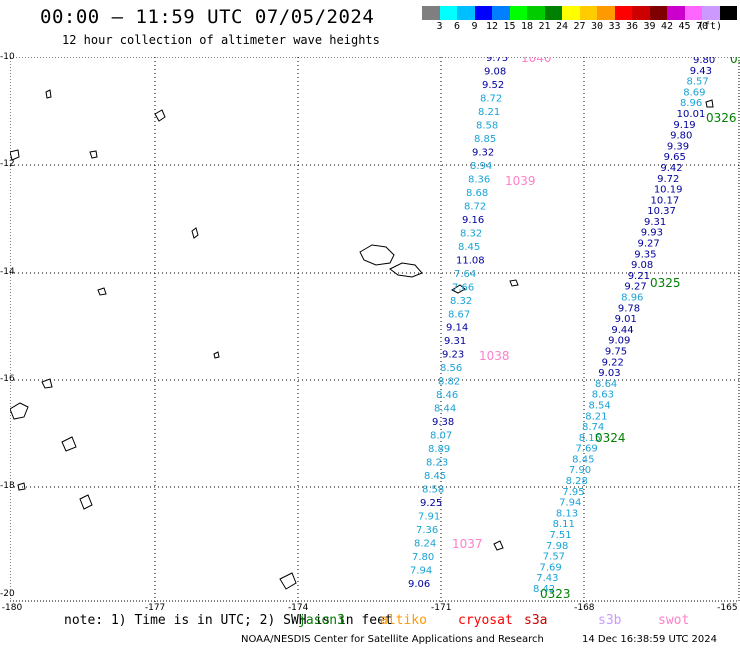  What do you see at coordinates (485, 139) in the screenshot?
I see `left-track-value: 8.85` at bounding box center [485, 139].